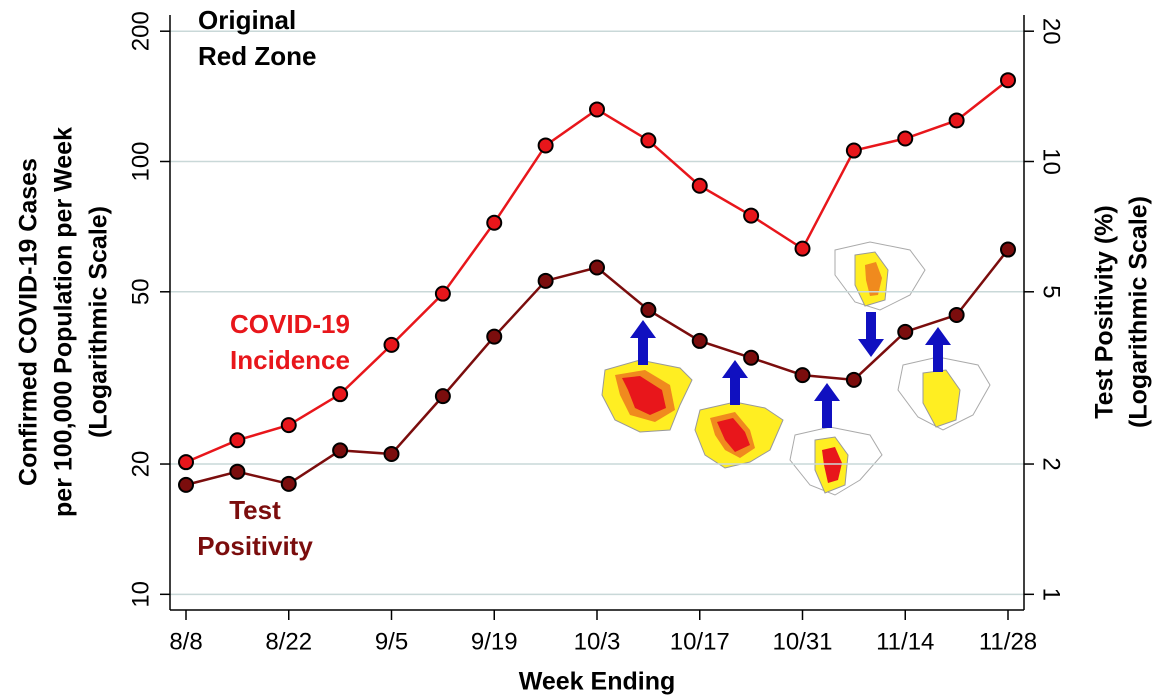 This screenshot has width=1156, height=698. What do you see at coordinates (247, 20) in the screenshot?
I see `annotation: Original` at bounding box center [247, 20].